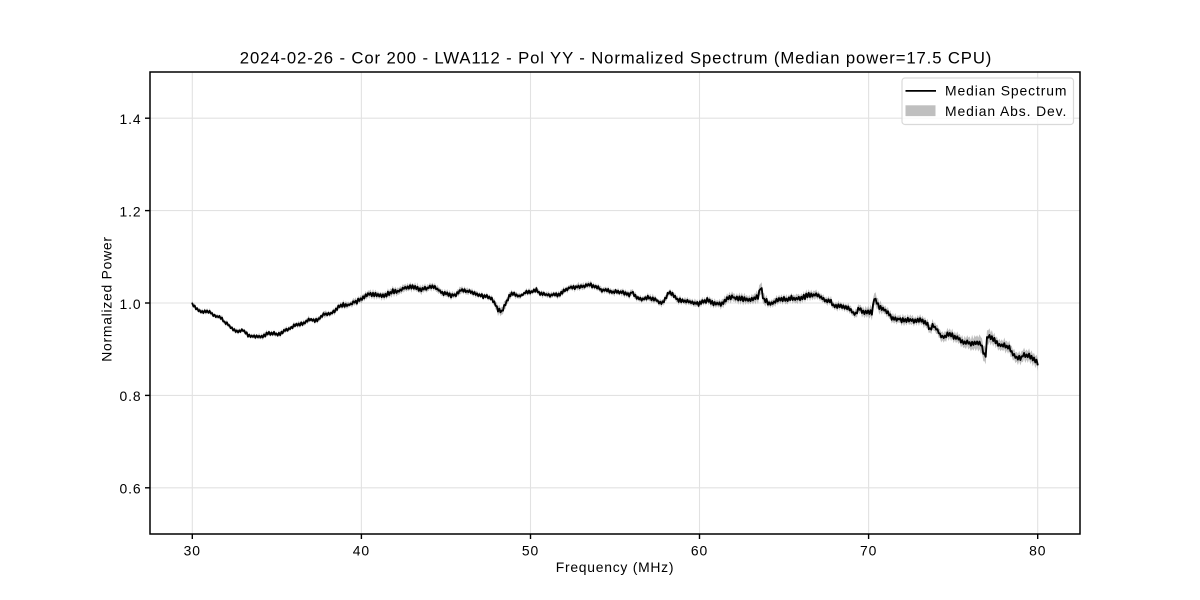  Describe the element at coordinates (130, 211) in the screenshot. I see `svg-text: 1.2` at that location.